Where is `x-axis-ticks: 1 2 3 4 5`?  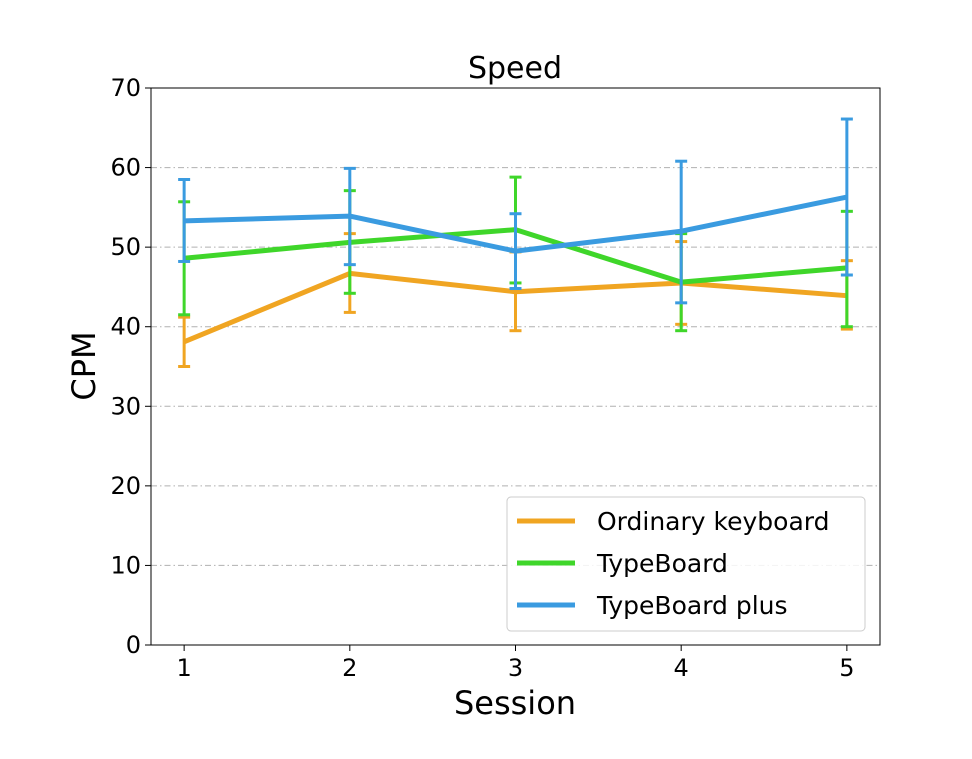
x-axis-ticks: 1 2 3 4 5 is located at coordinates (515, 663).